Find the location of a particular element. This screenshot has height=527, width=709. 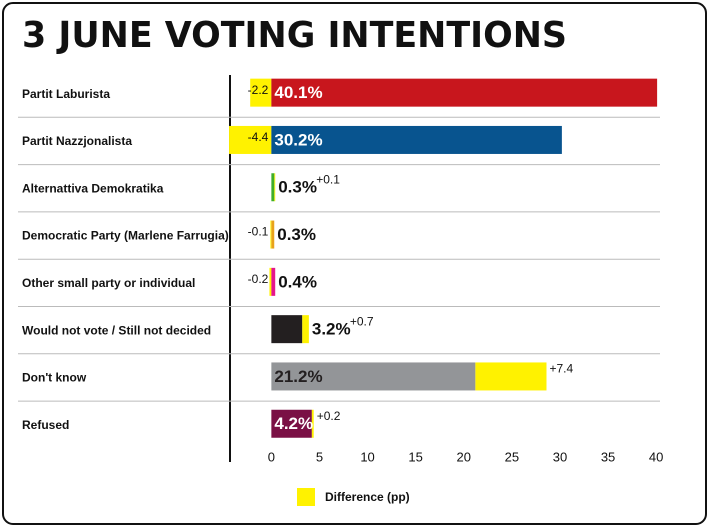

category-label: Democratic Party (Marlene Farrugia) is located at coordinates (125, 236).